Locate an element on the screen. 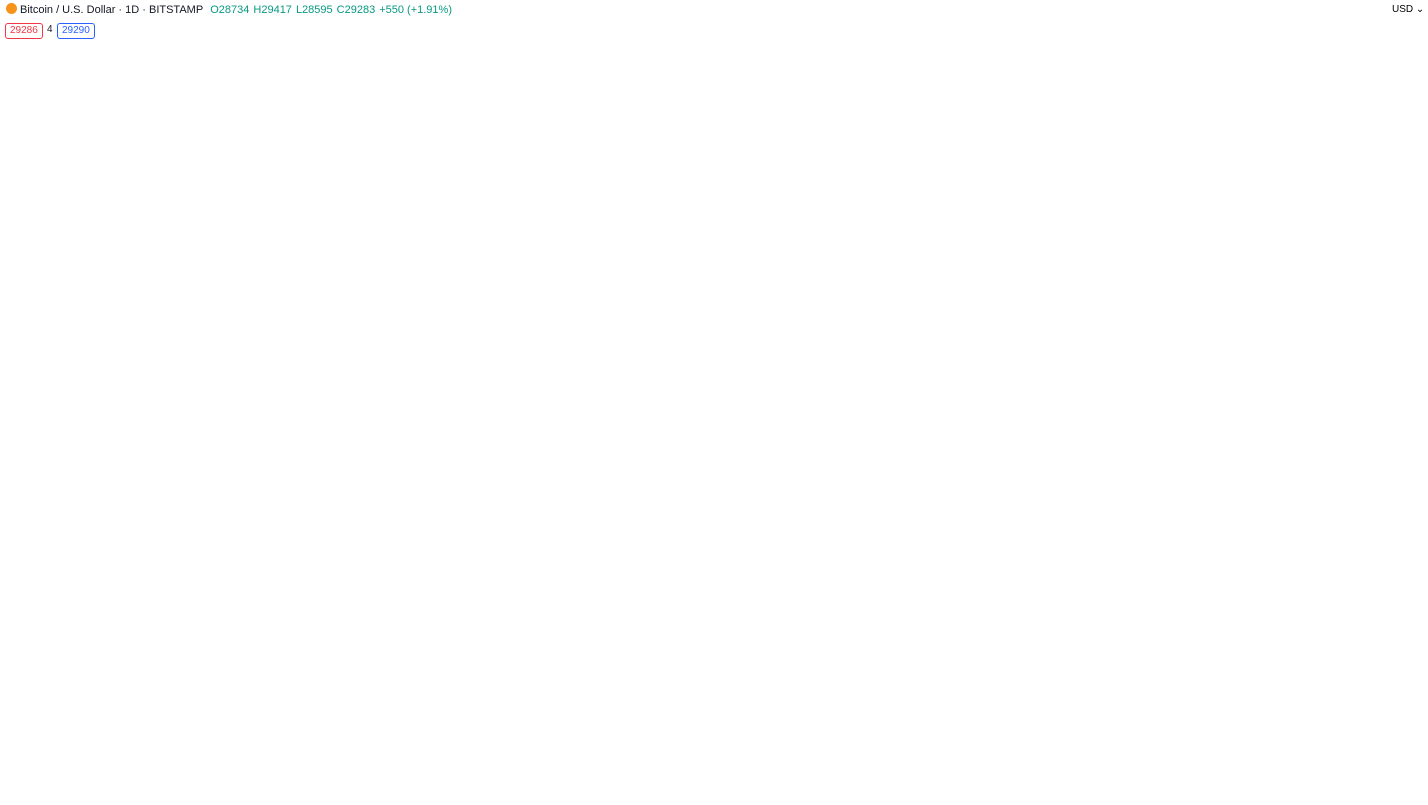 This screenshot has width=1428, height=805. y-tick-label: 12400 is located at coordinates (1408, 130).